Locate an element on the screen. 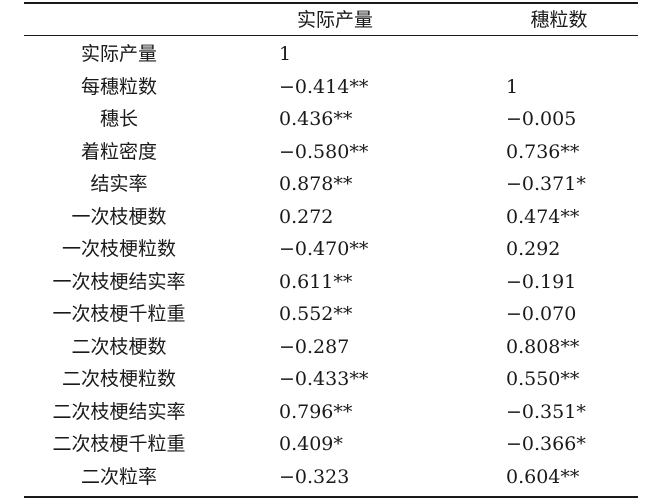 The height and width of the screenshot is (504, 647). grains-per-panicle-value: −0.191 is located at coordinates (541, 281).